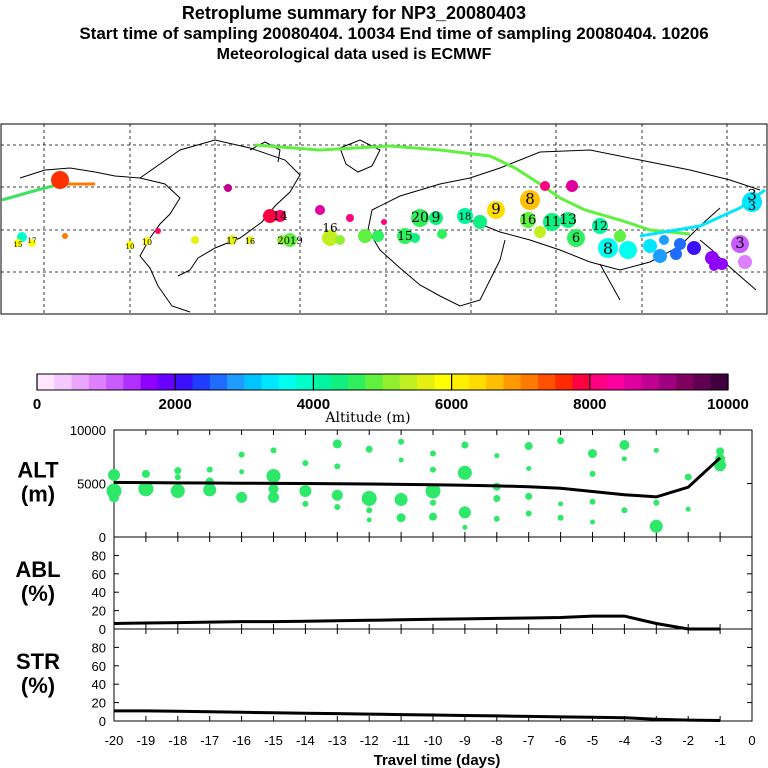 The width and height of the screenshot is (768, 768). Describe the element at coordinates (530, 199) in the screenshot. I see `map-plume-label: 8` at that location.